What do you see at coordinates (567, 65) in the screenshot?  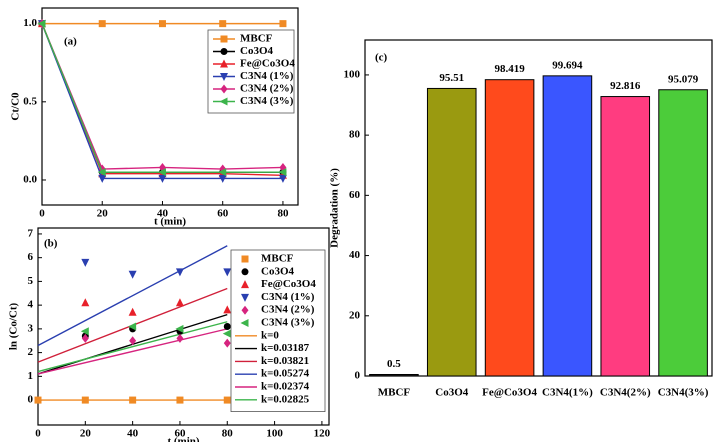 I see `value-label: 99.694` at bounding box center [567, 65].